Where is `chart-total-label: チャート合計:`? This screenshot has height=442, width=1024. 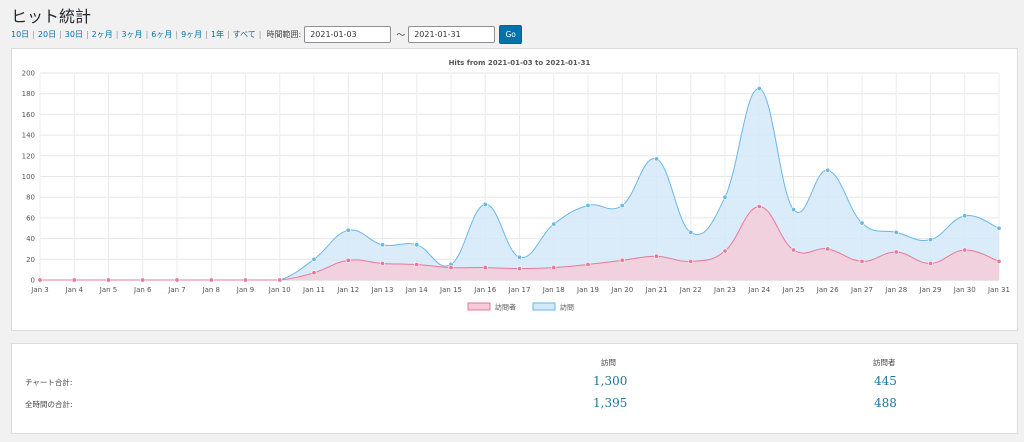 chart-total-label: チャート合計: is located at coordinates (49, 382).